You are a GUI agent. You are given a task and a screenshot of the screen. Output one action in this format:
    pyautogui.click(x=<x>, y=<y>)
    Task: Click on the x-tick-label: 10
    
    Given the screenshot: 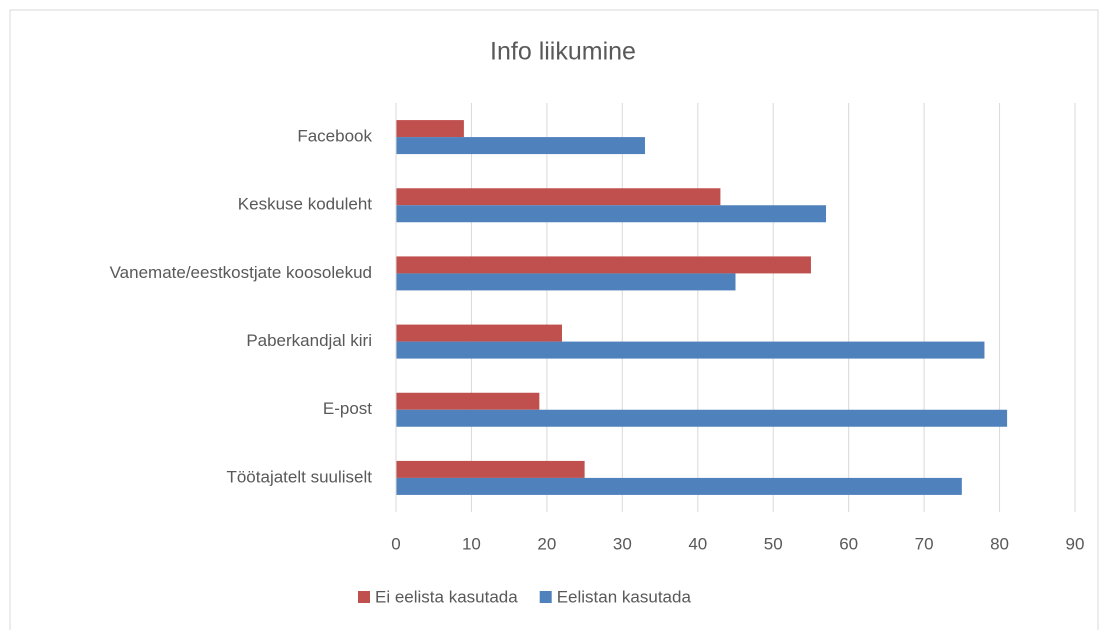 What is the action you would take?
    pyautogui.click(x=471, y=543)
    